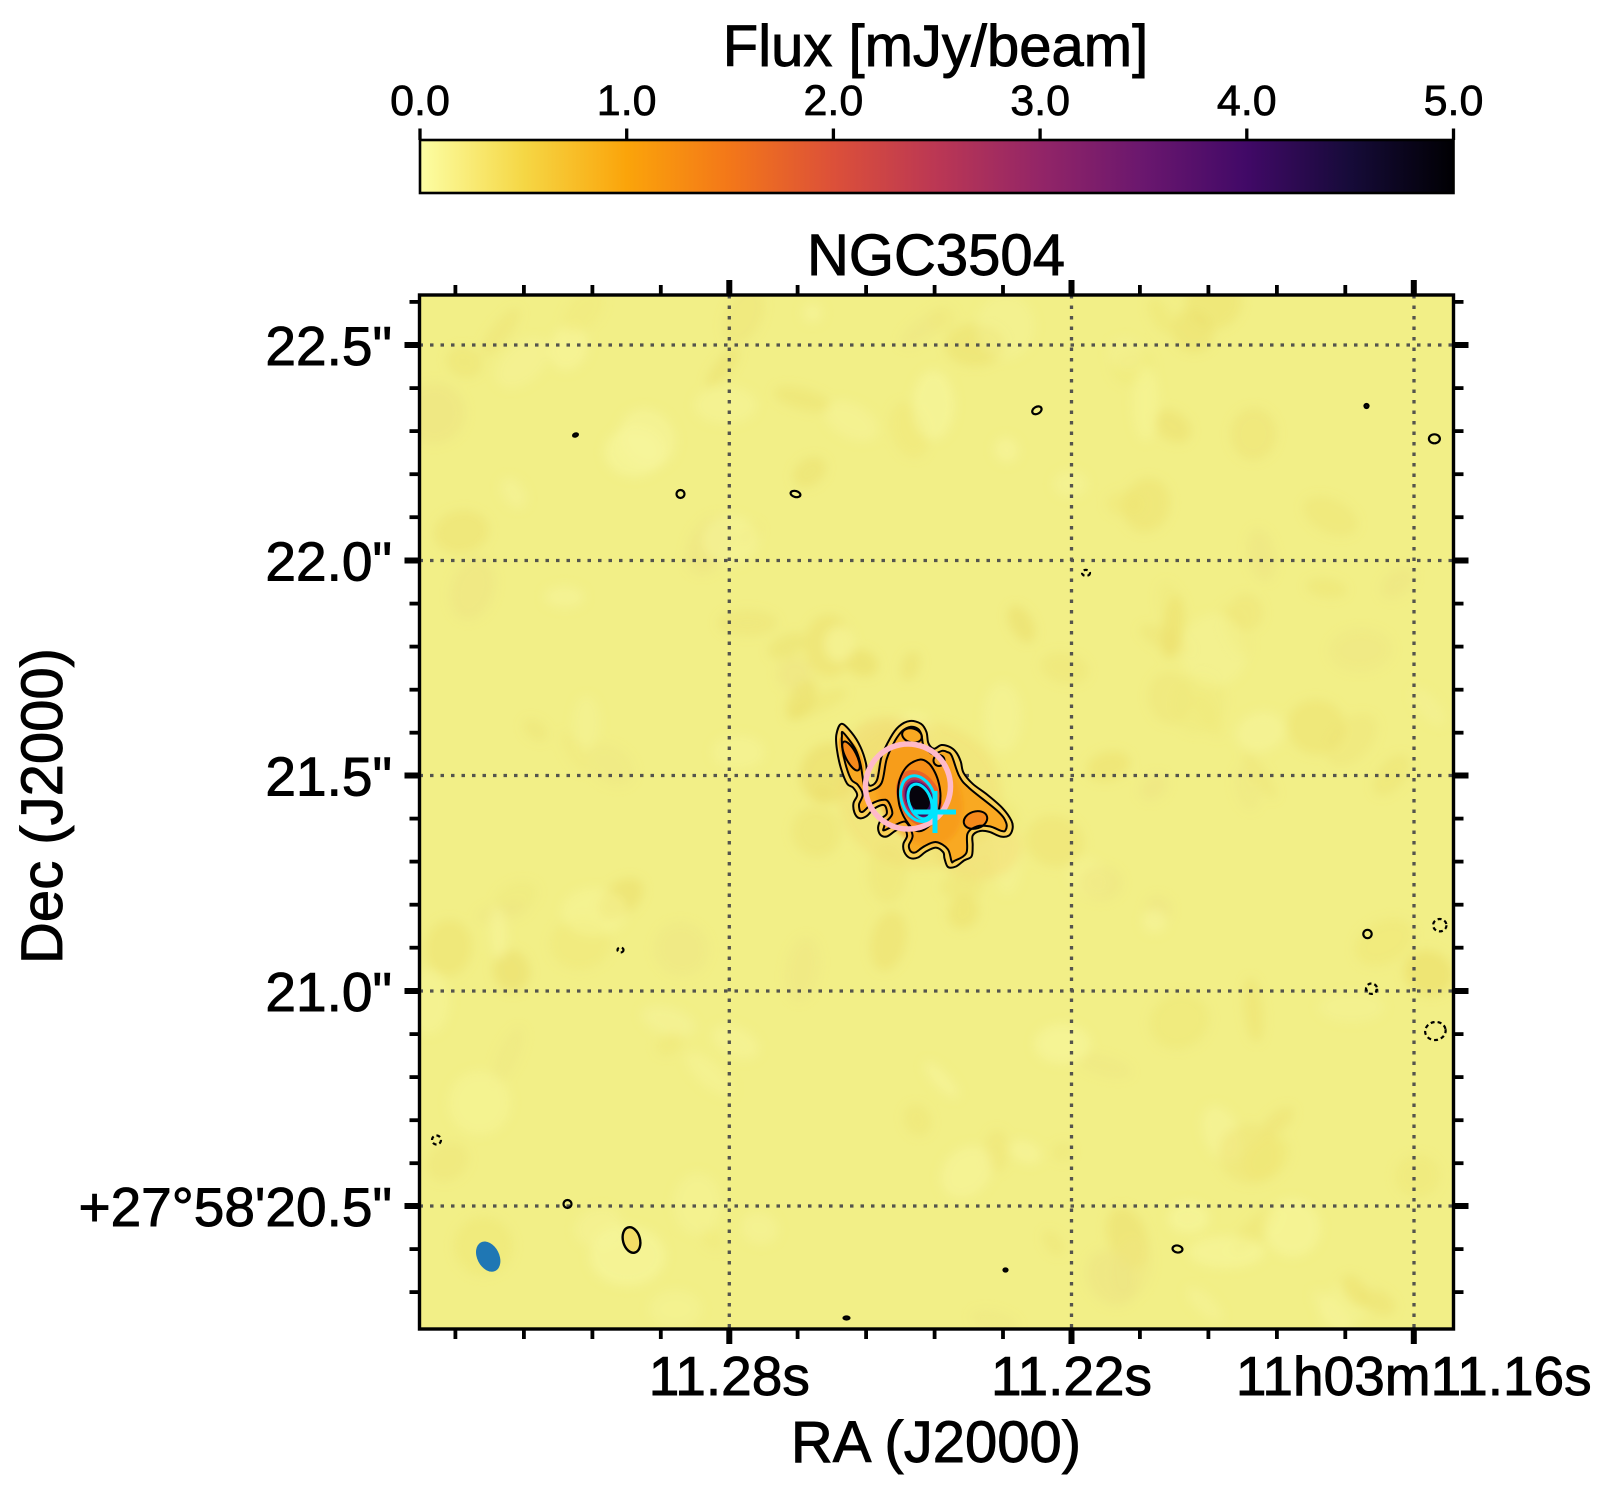 This screenshot has width=1623, height=1496. What do you see at coordinates (328, 777) in the screenshot?
I see `svg-text: 21.5"` at bounding box center [328, 777].